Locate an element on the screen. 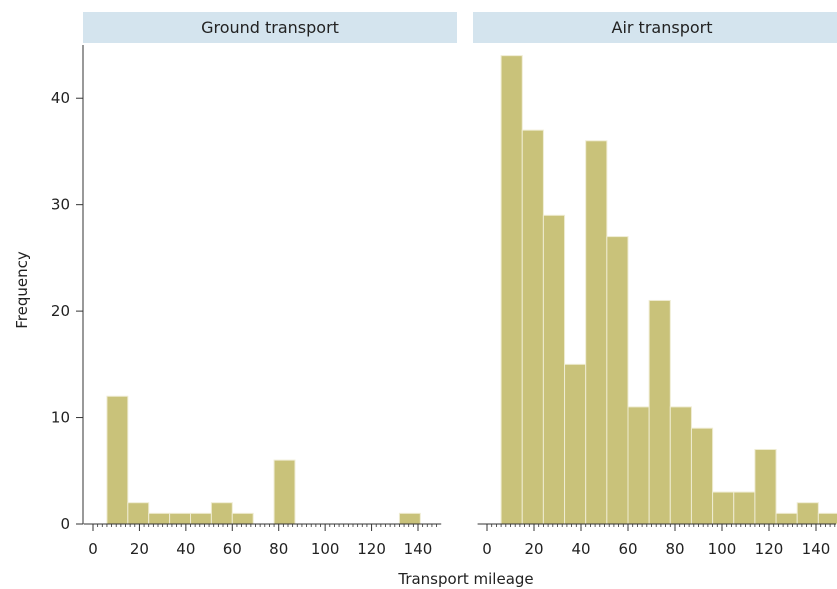 The width and height of the screenshot is (837, 589). panel-strip-ground is located at coordinates (270, 27).